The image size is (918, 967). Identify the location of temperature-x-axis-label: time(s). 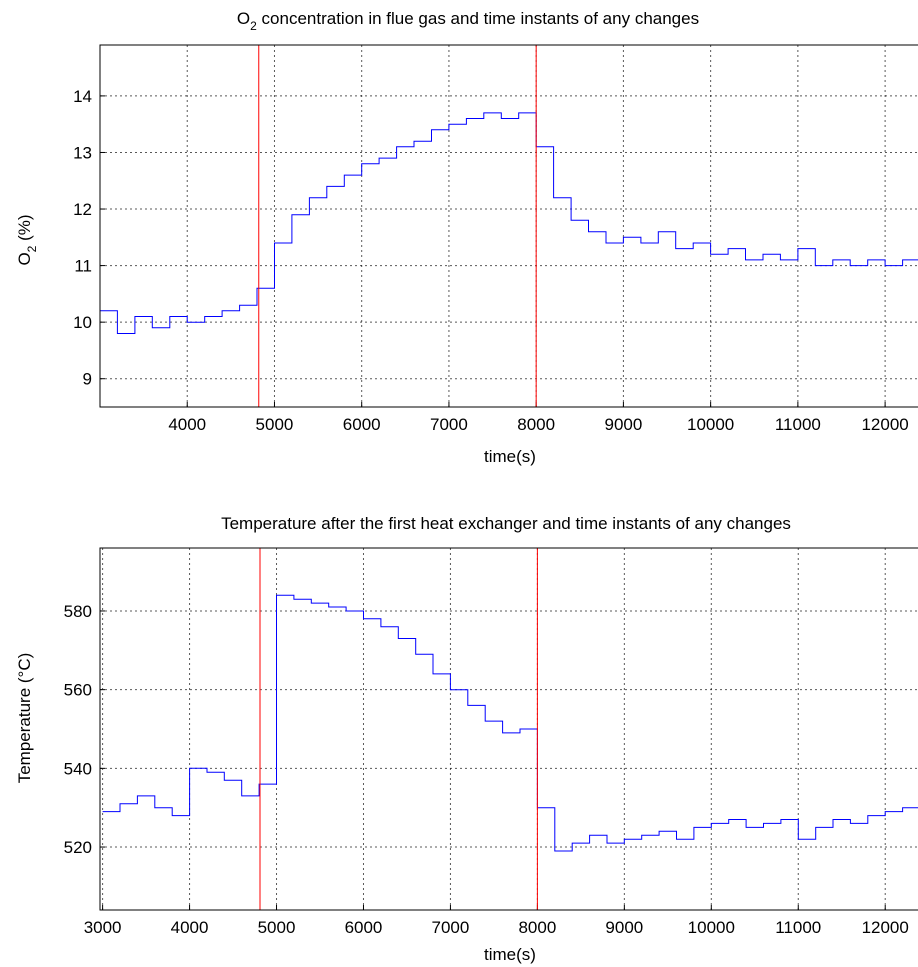
(510, 954).